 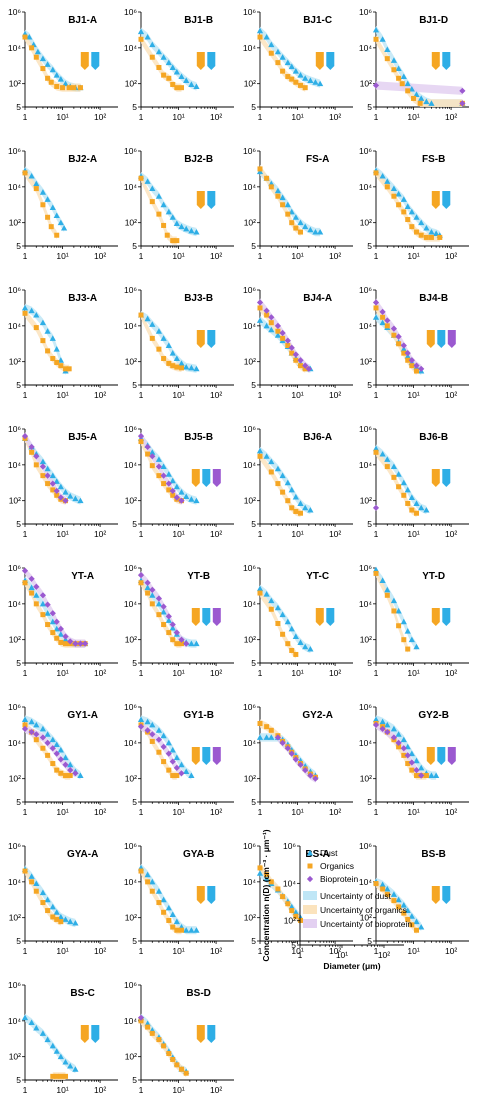 What do you see at coordinates (376, 673) in the screenshot?
I see `panel-x-tick-label: 1` at bounding box center [376, 673].